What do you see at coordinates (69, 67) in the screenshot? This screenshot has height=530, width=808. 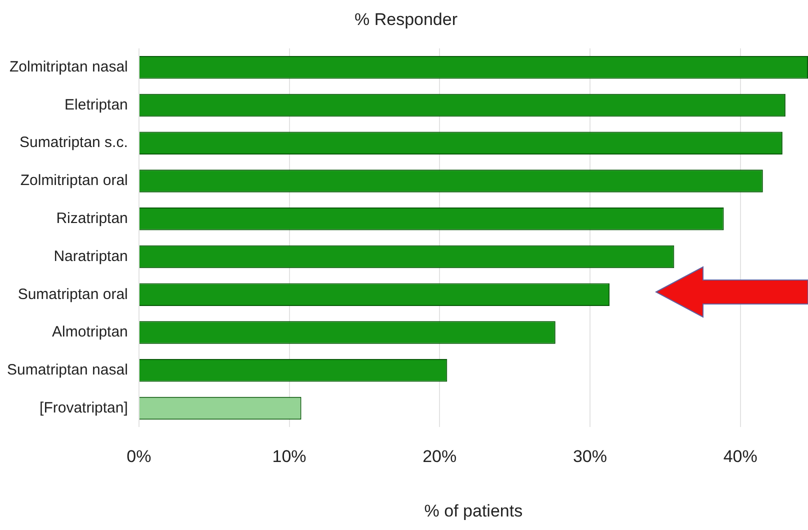 I see `y-tick-label: Zolmitriptan nasal` at bounding box center [69, 67].